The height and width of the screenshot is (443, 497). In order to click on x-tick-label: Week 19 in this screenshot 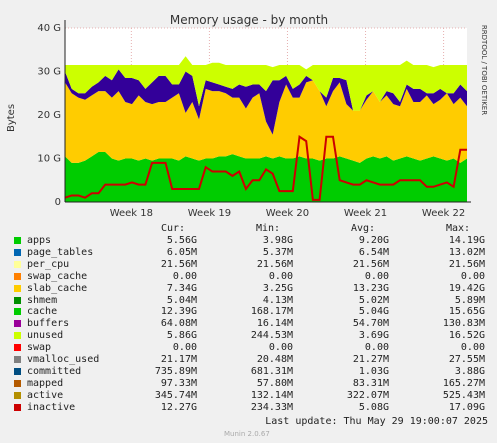, I will do `click(209, 213)`.